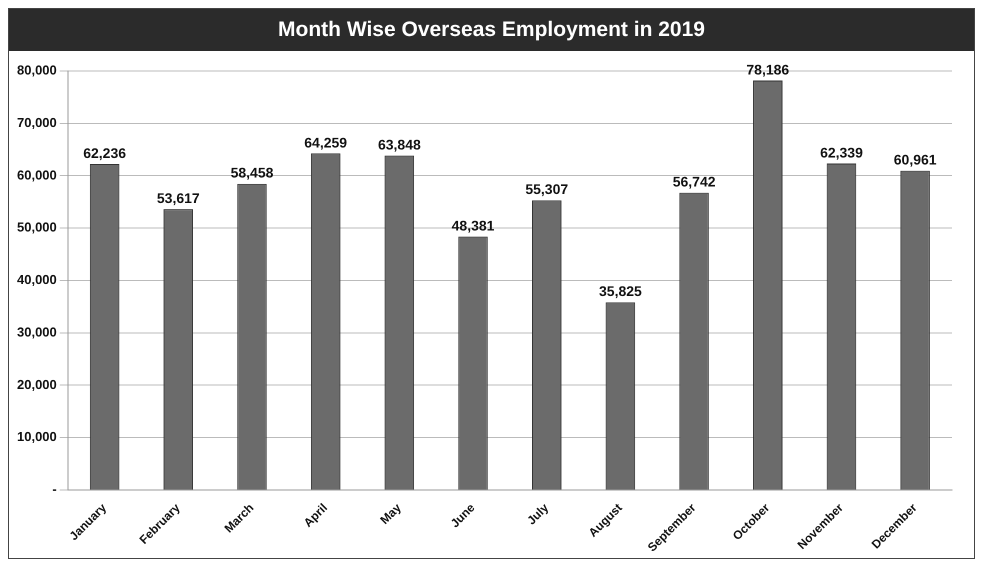  I want to click on data-label: 58,458, so click(252, 172).